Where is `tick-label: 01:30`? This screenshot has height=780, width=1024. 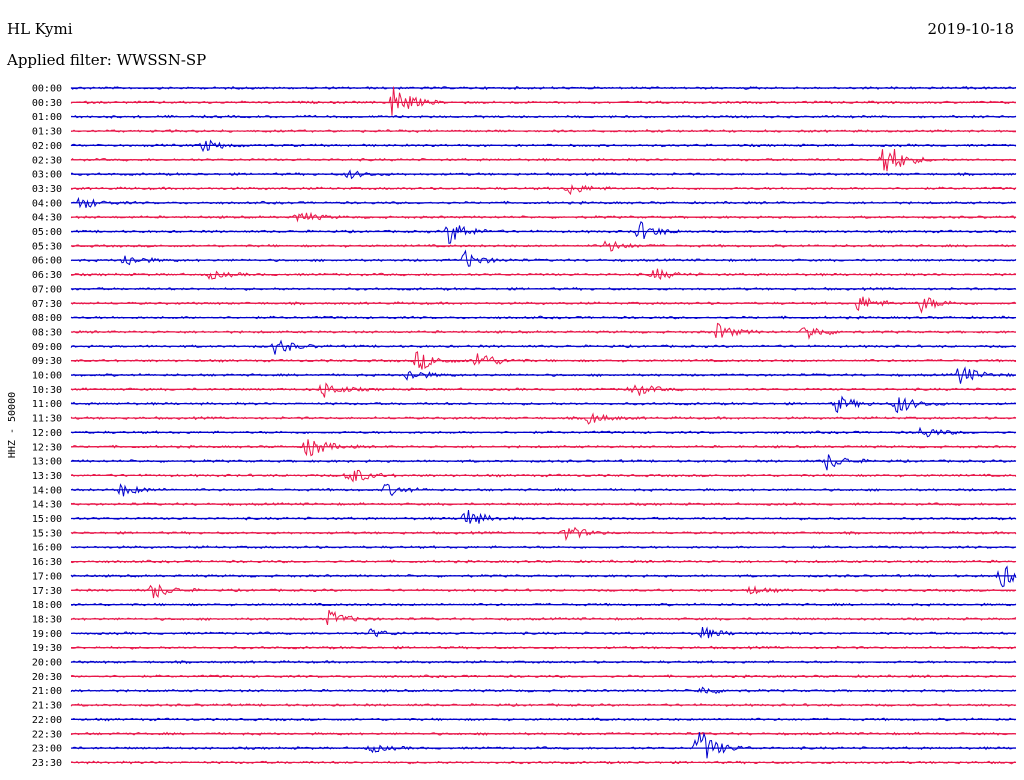
tick-label: 01:30 is located at coordinates (47, 132).